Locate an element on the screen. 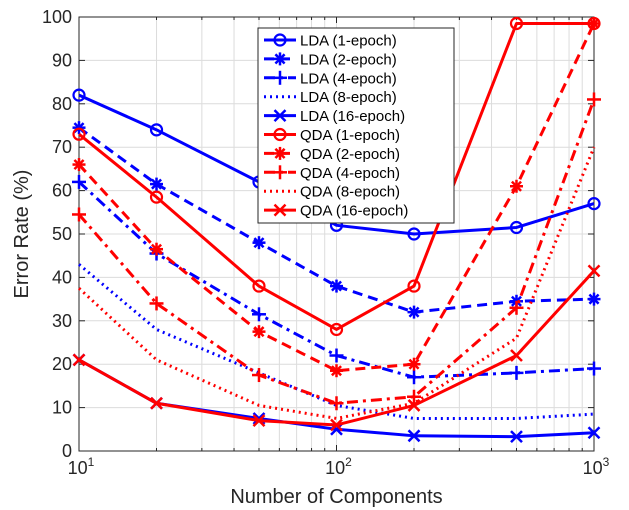  legend-entry-qda-16-epoch: QDA (16-epoch) is located at coordinates (336, 211).